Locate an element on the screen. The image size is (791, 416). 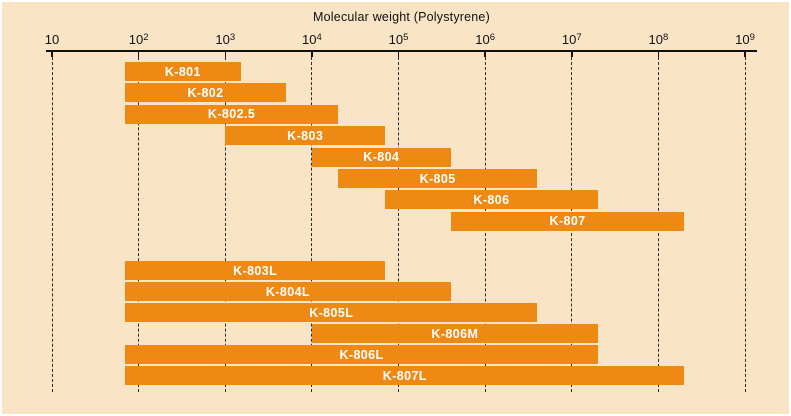
tick-label-exponent: 4 is located at coordinates (319, 37).